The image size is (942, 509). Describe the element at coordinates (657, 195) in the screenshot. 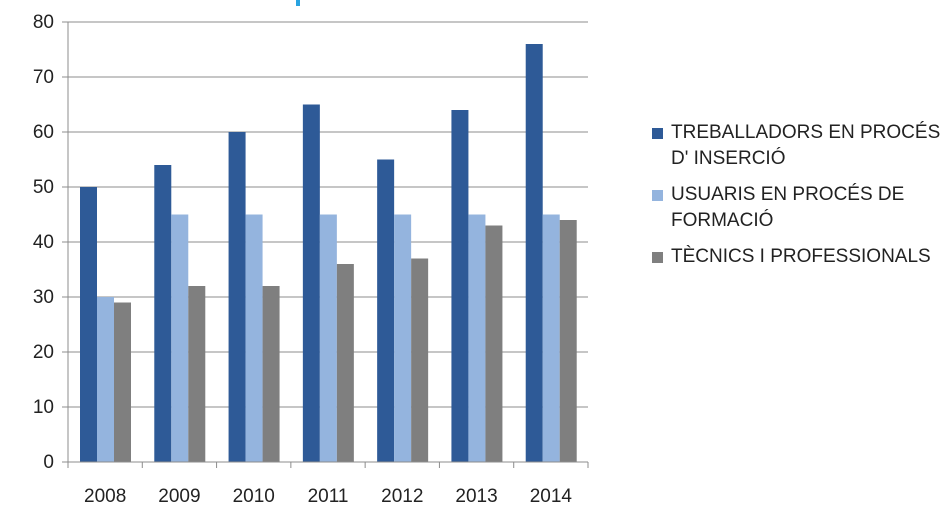

I see `legend-swatch-usuaris` at that location.